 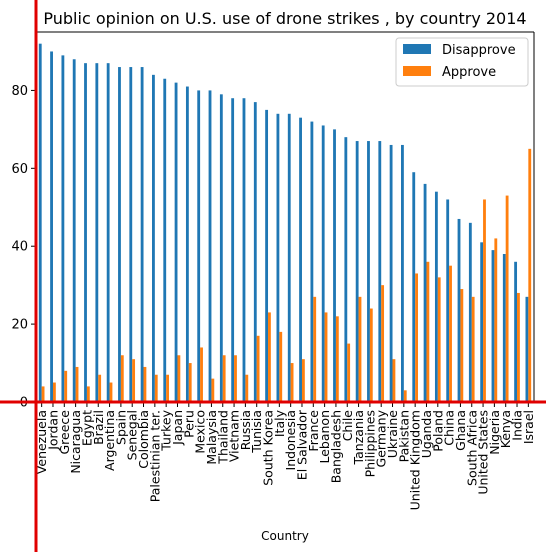 What do you see at coordinates (111, 392) in the screenshot?
I see `bar-approve-argentina` at bounding box center [111, 392].